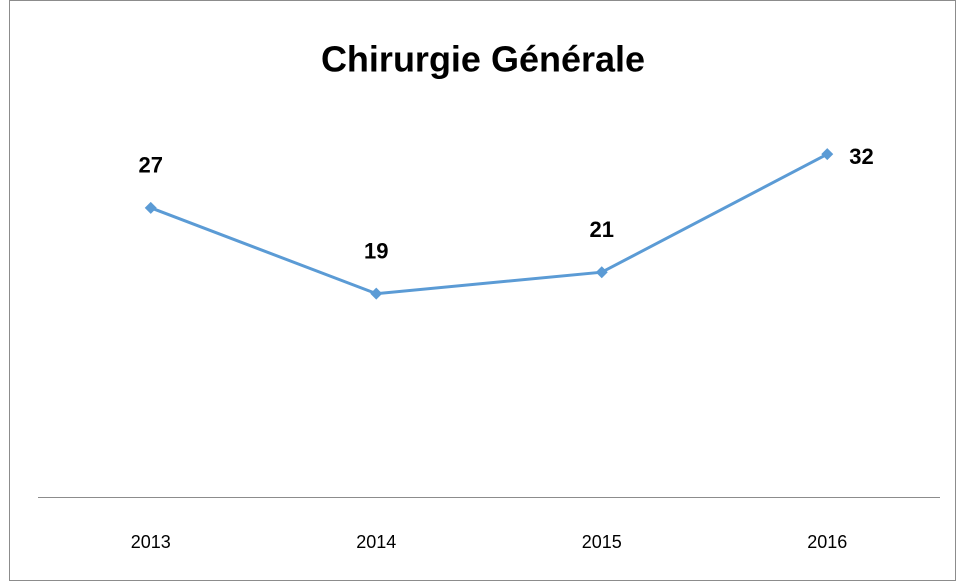 Image resolution: width=957 pixels, height=581 pixels. I want to click on data-label: 21, so click(602, 229).